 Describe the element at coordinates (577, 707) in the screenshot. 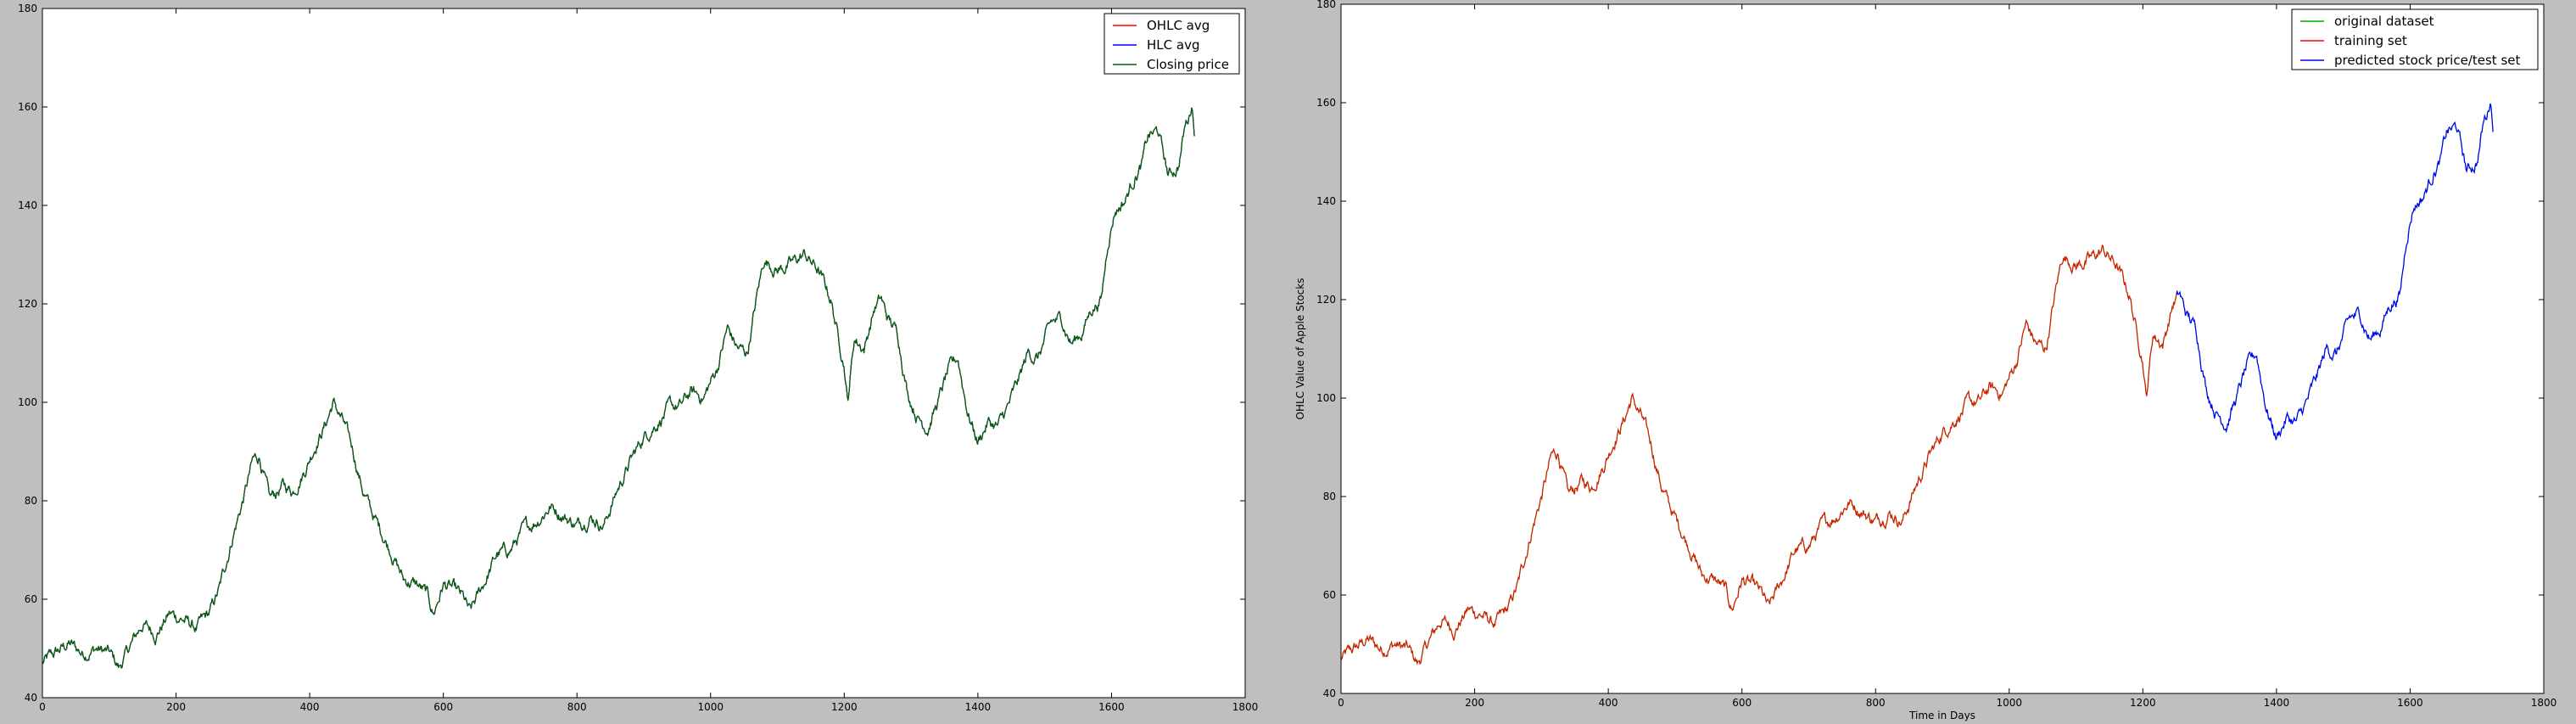

I see `chart1-x-tick-label: 800` at that location.